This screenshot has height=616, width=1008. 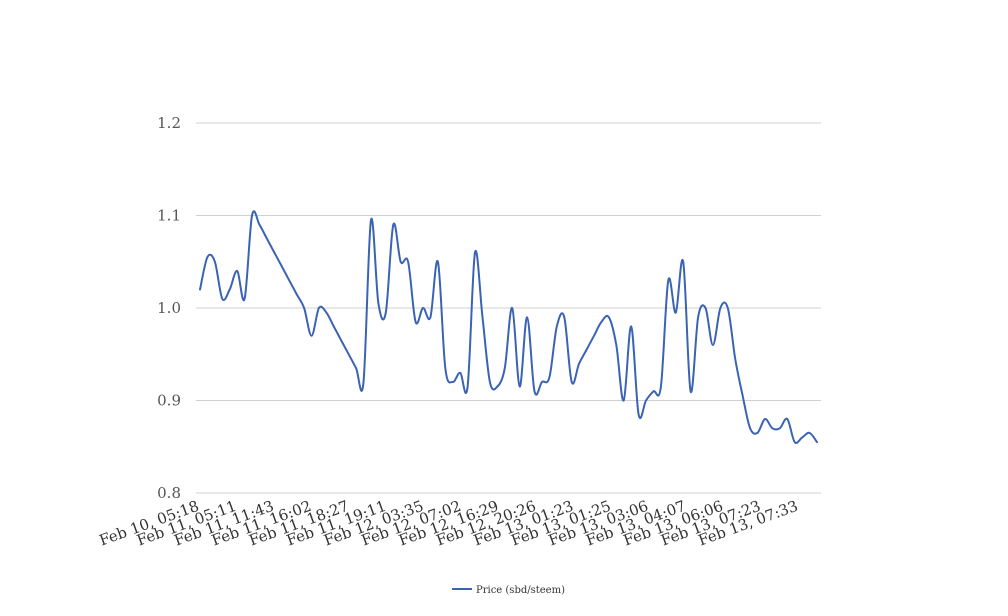 What do you see at coordinates (169, 493) in the screenshot?
I see `y-tick-label: 0.8` at bounding box center [169, 493].